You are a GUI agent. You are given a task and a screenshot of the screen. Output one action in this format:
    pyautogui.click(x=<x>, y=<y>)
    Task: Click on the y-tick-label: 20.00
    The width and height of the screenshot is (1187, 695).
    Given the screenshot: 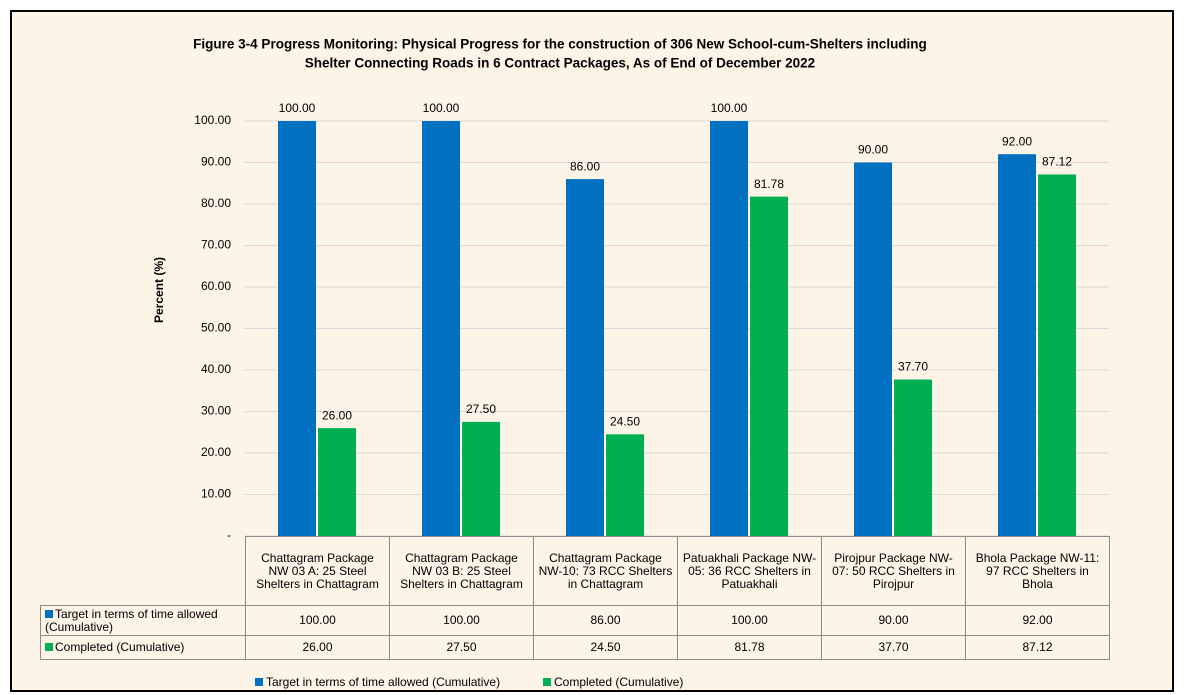 What is the action you would take?
    pyautogui.click(x=216, y=452)
    